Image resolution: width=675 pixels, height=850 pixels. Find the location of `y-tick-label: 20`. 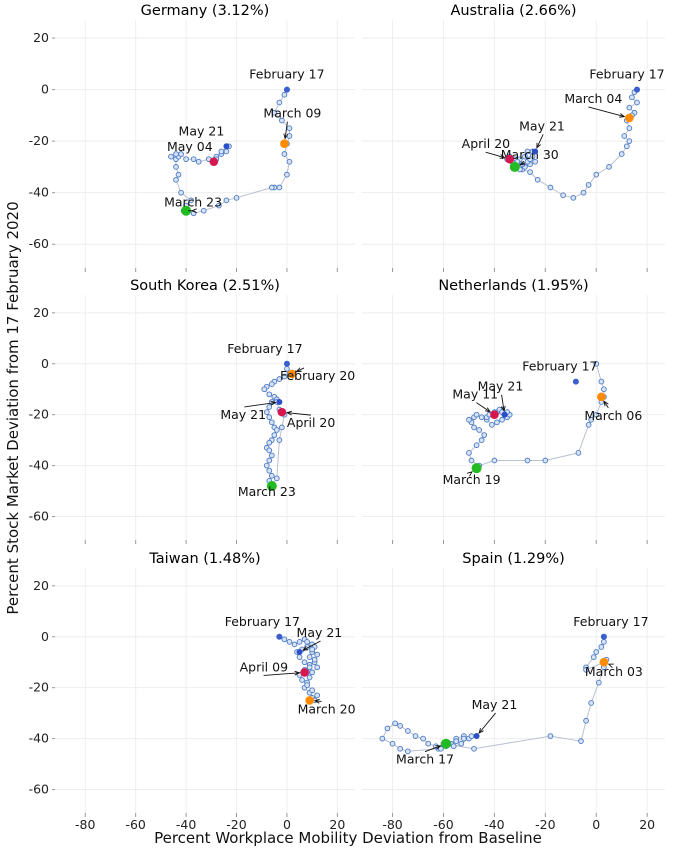

y-tick-label: 20 is located at coordinates (41, 585).